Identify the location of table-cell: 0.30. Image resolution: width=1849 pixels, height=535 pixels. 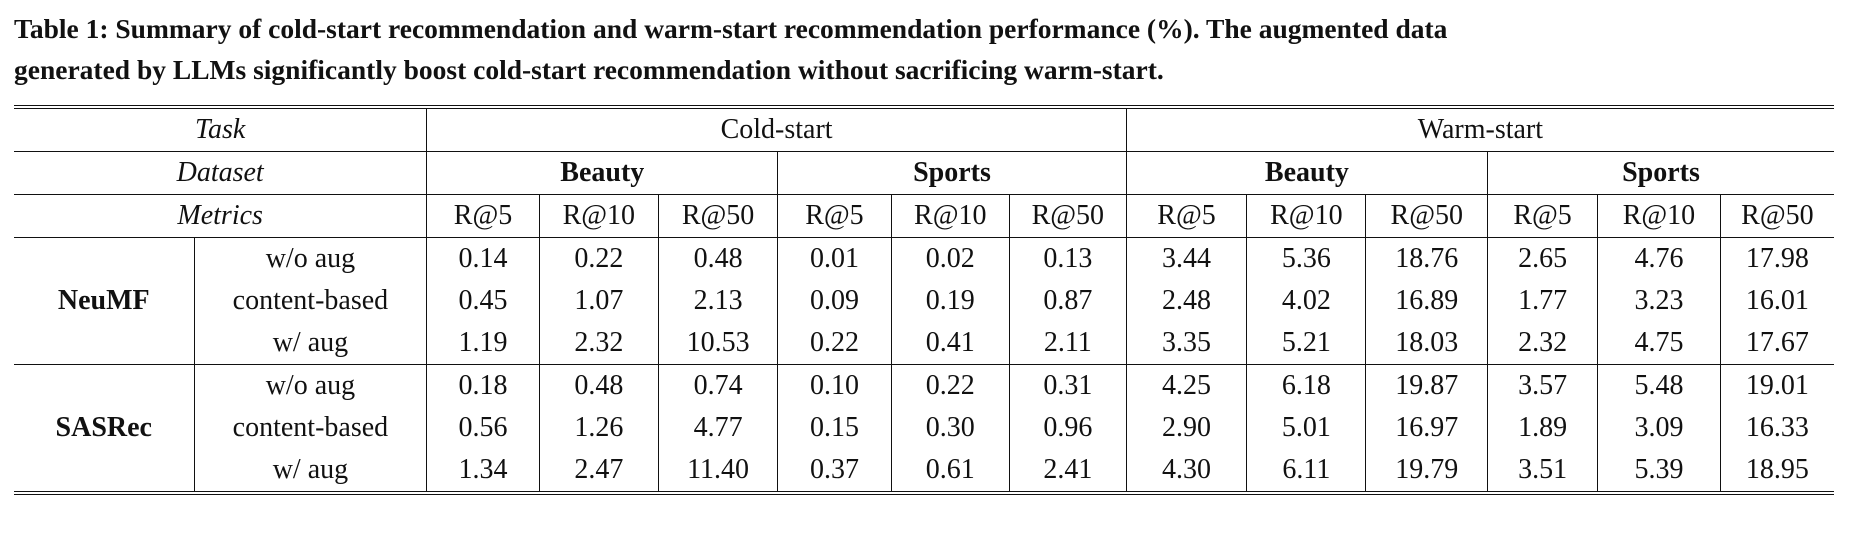
(950, 428).